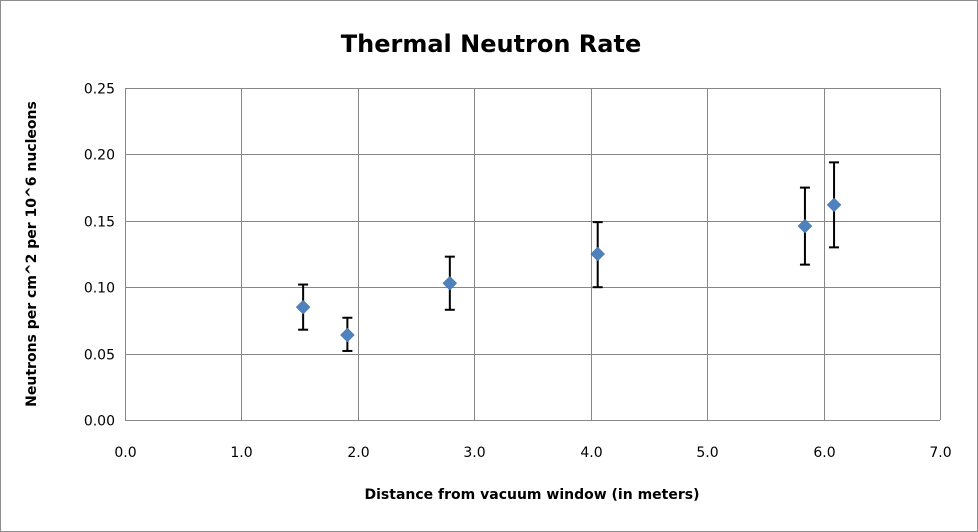  Describe the element at coordinates (707, 453) in the screenshot. I see `x-tick-label: 5.0` at that location.